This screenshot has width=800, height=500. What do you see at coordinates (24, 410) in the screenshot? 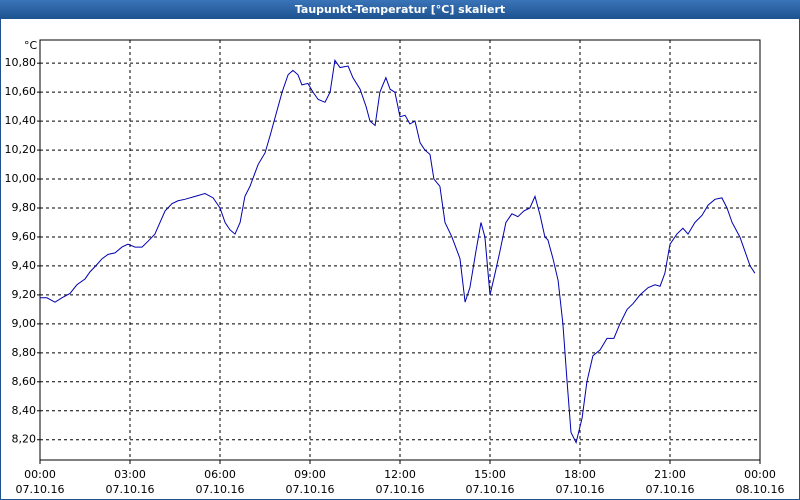
I see `y-tick-label: 8,40` at bounding box center [24, 410].